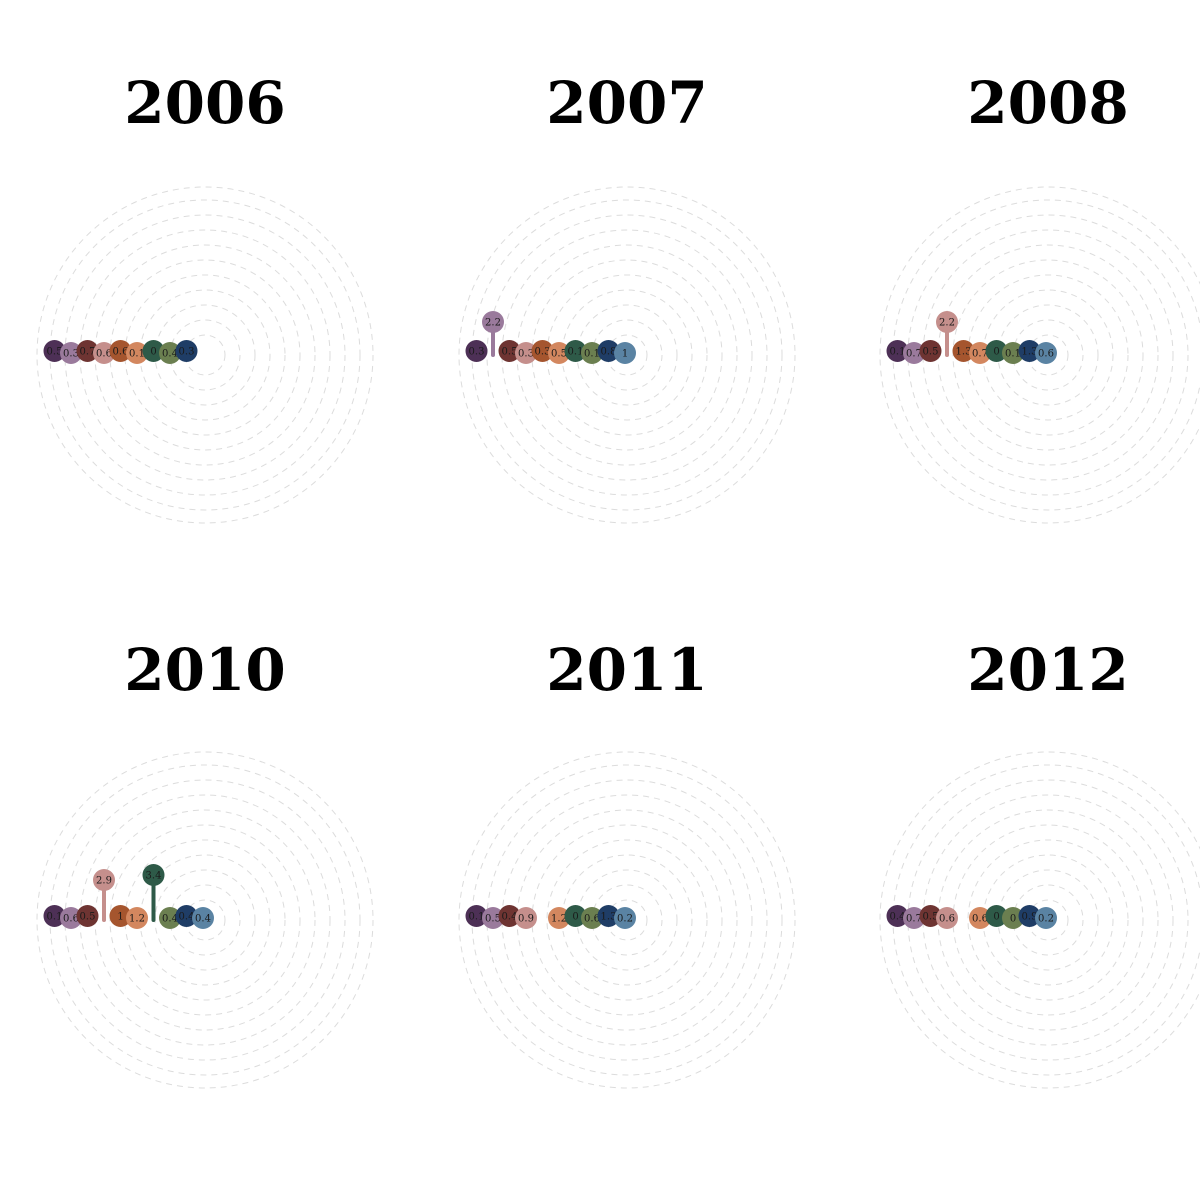 Image resolution: width=1200 pixels, height=1200 pixels. What do you see at coordinates (1030, 917) in the screenshot?
I see `value-label: 0.9` at bounding box center [1030, 917].